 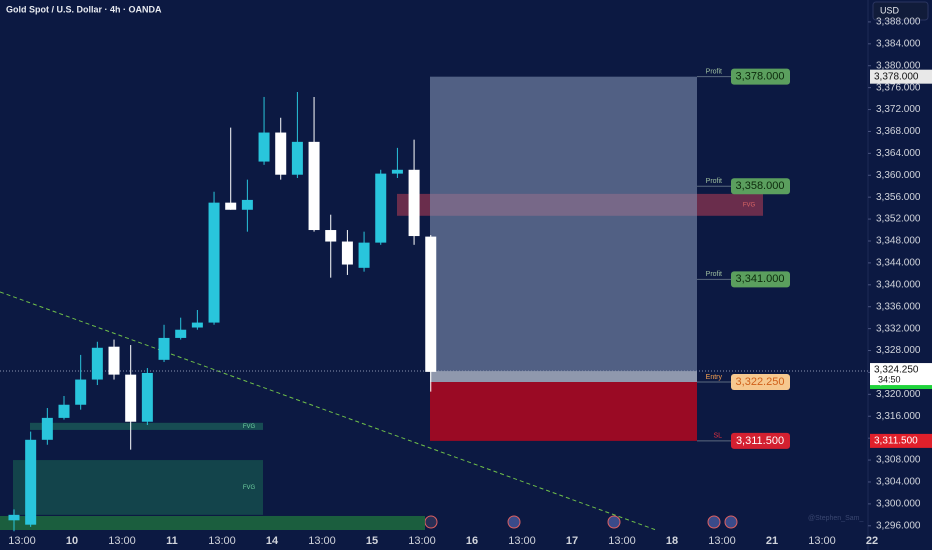 What do you see at coordinates (84, 9) in the screenshot?
I see `chart-title: Gold Spot / U.S. Dollar · 4h · OANDA` at bounding box center [84, 9].